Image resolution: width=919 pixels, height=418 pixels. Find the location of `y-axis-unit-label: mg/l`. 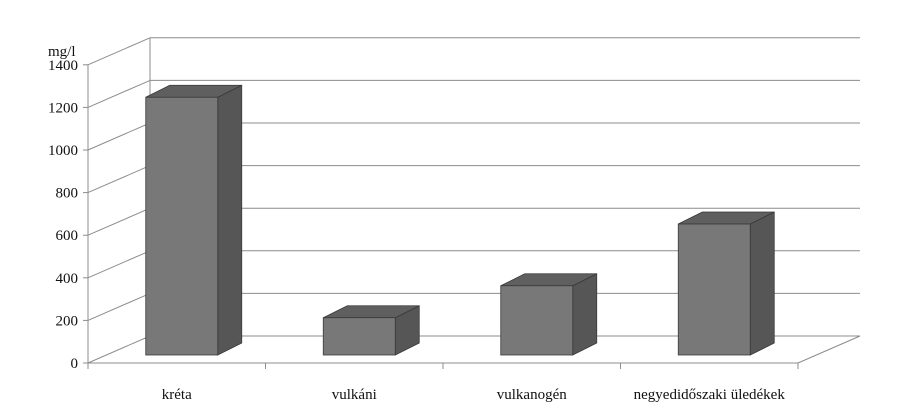

y-axis-unit-label: mg/l is located at coordinates (62, 52).